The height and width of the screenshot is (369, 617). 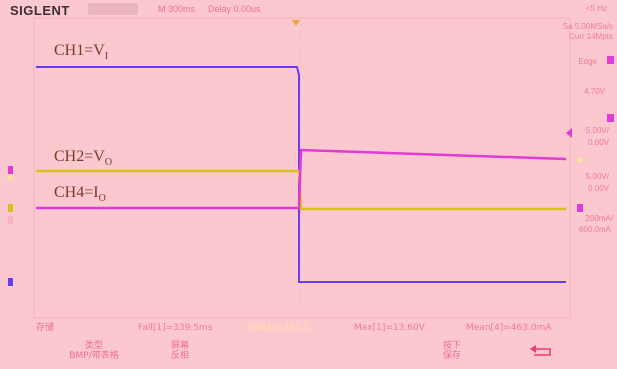 I want to click on trigger-level-readout: 4.70V, so click(x=594, y=91).